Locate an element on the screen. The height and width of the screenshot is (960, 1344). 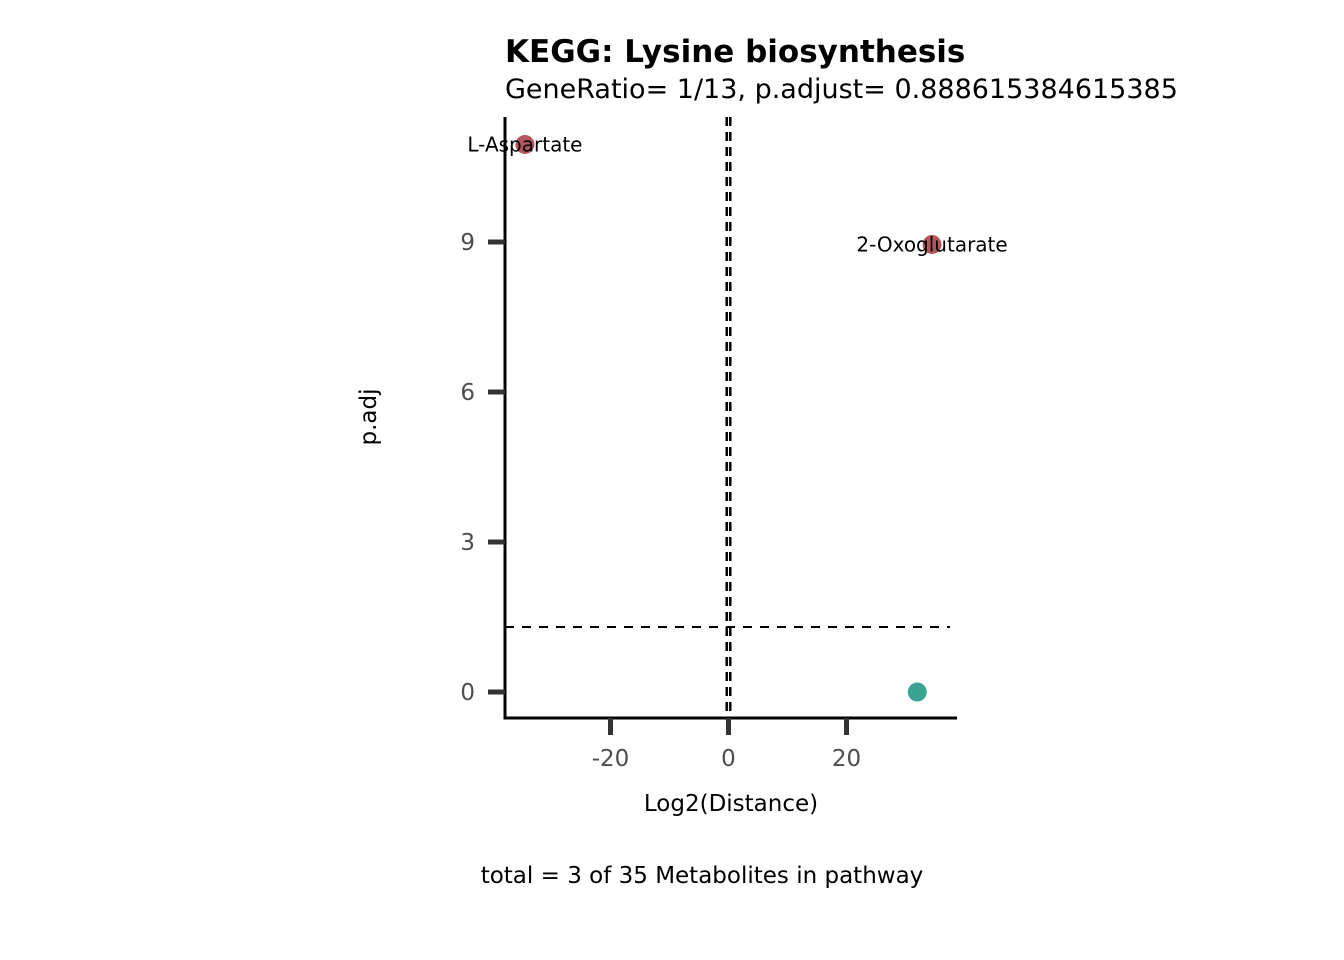
point-label: 2-Oxoglutarate is located at coordinates (931, 245).